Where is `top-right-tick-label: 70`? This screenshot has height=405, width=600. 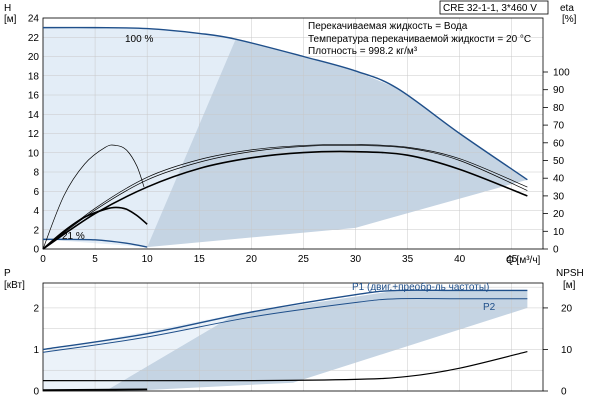 top-right-tick-label: 70 is located at coordinates (559, 126).